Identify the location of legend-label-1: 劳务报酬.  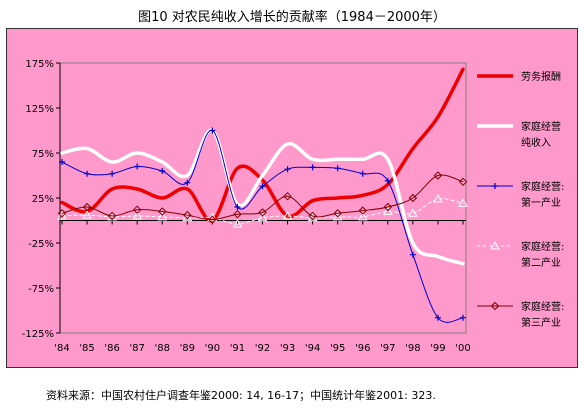
(541, 76).